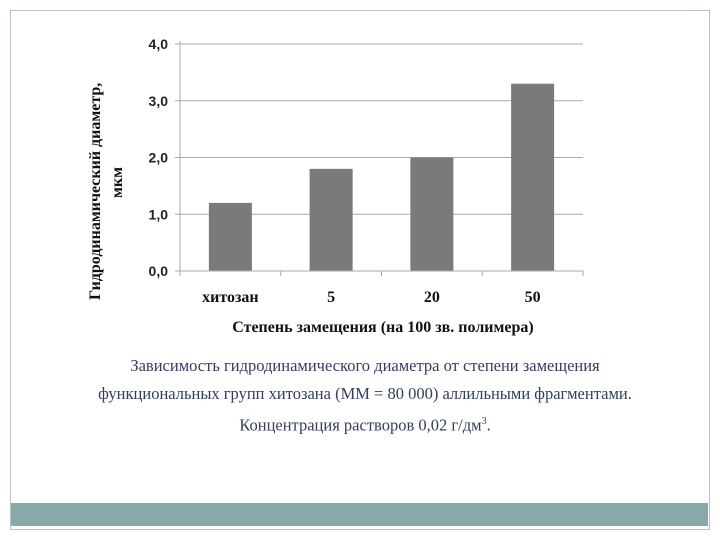 This screenshot has height=540, width=720. Describe the element at coordinates (360, 425) in the screenshot. I see `caption-line-3-text: Концентрация растворов 0,02 г/дм` at that location.